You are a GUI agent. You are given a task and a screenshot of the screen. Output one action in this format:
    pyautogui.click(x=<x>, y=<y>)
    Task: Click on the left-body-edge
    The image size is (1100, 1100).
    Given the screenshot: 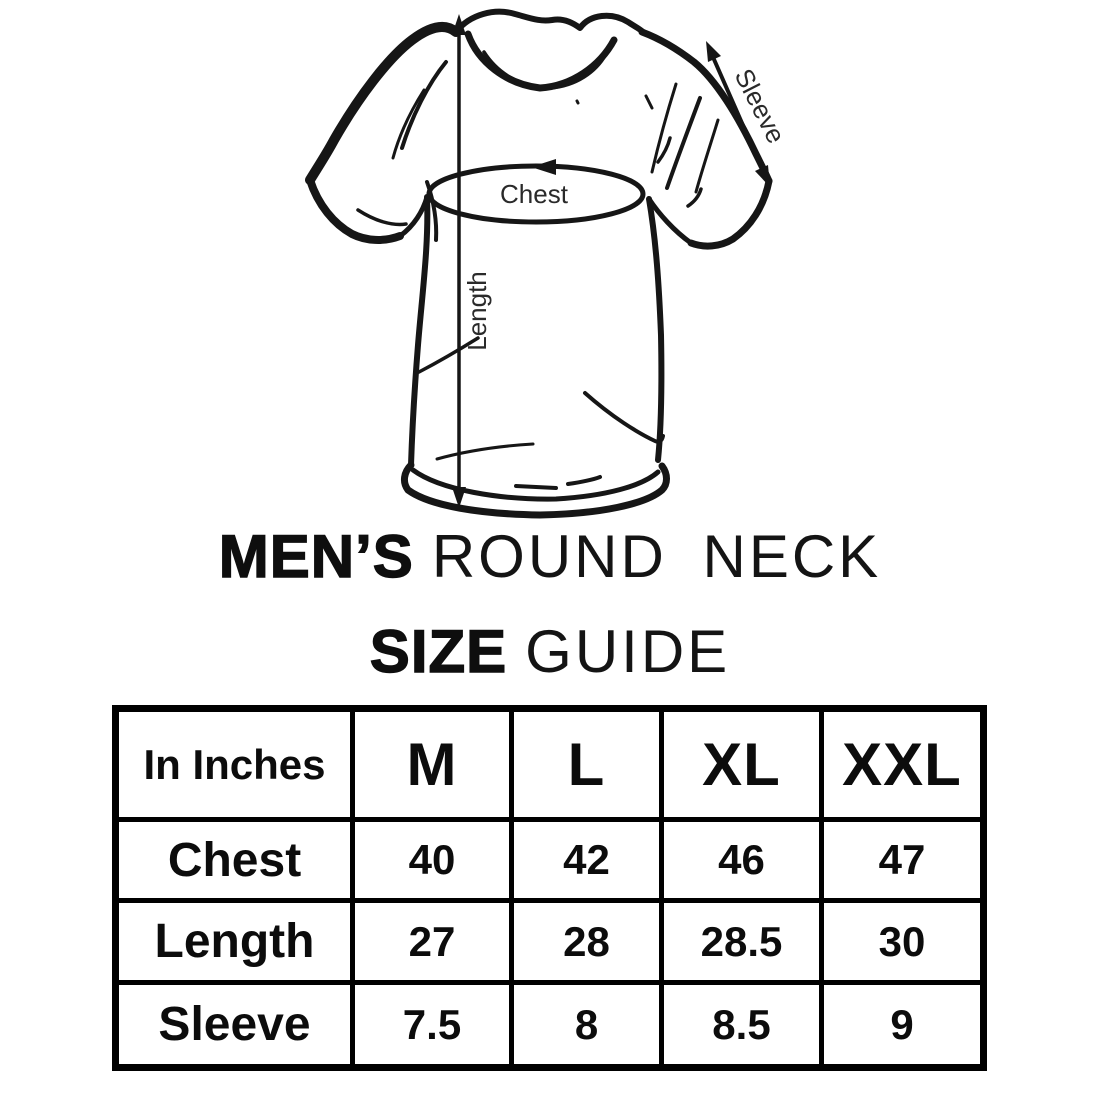 What is the action you would take?
    pyautogui.click(x=419, y=331)
    